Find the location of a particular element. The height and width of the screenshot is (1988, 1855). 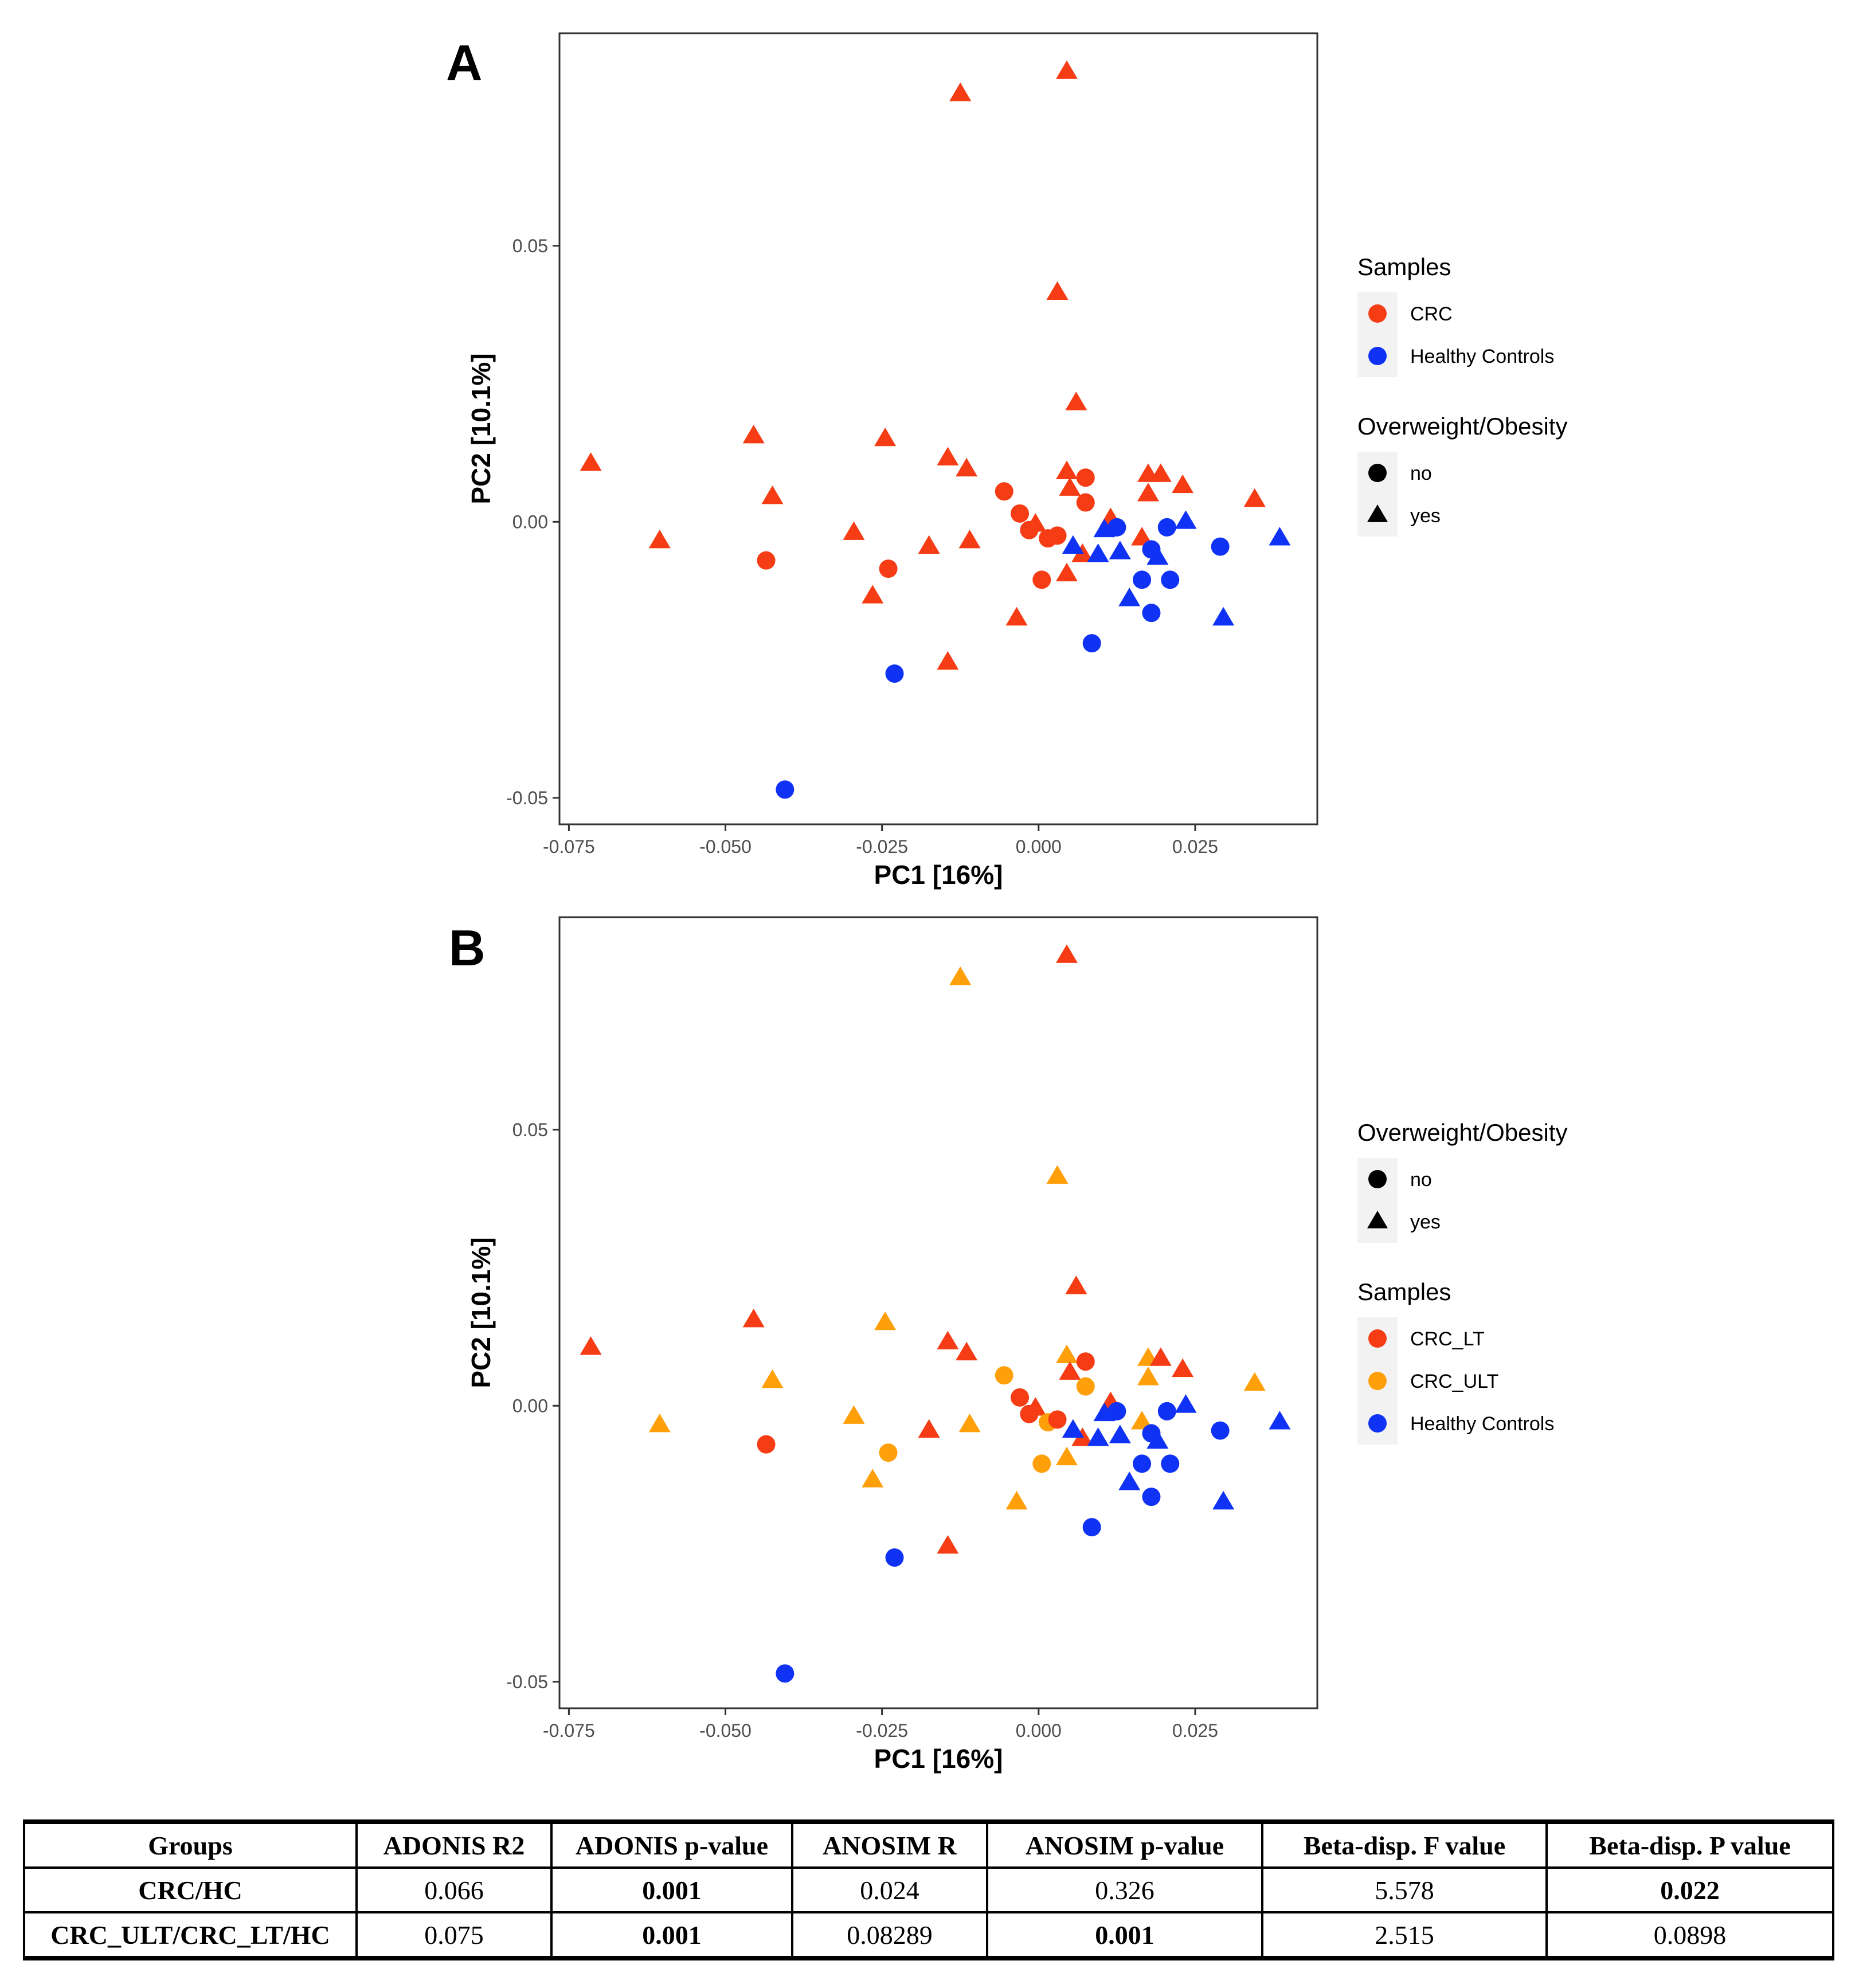

legend-title: Overweight/Obesity is located at coordinates (1462, 1132).